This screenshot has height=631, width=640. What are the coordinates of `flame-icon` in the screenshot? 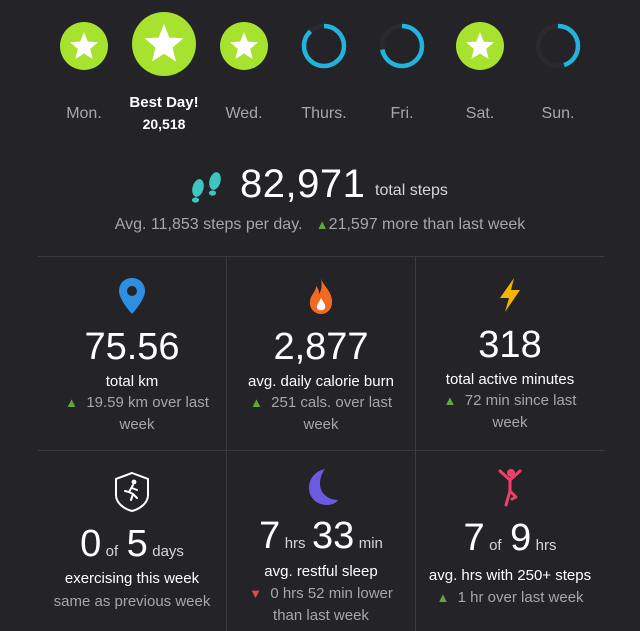 It's located at (321, 296).